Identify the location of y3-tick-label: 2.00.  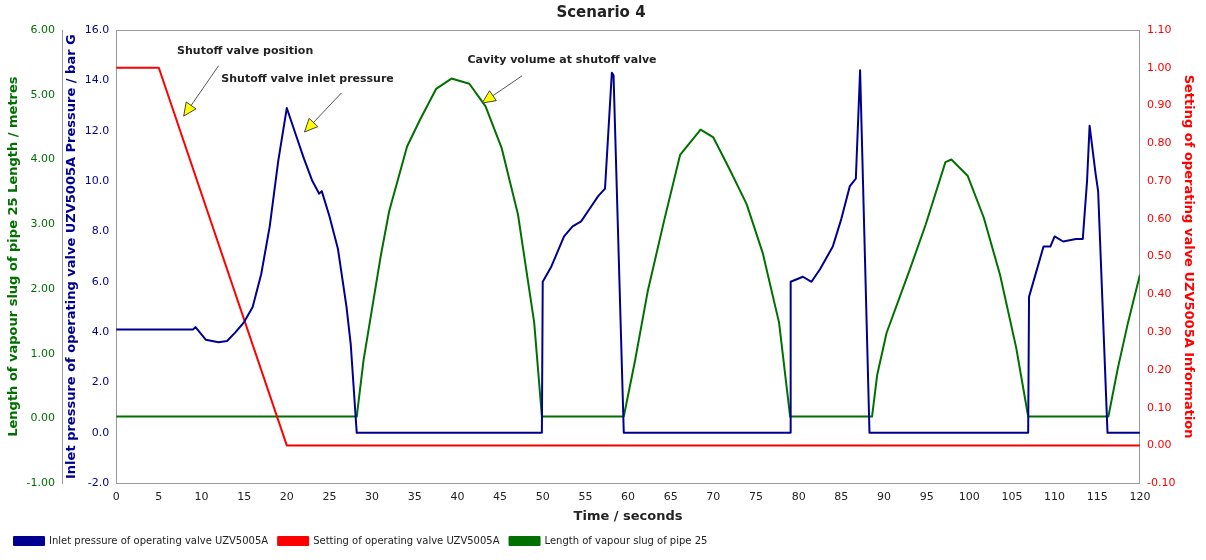
(43, 288).